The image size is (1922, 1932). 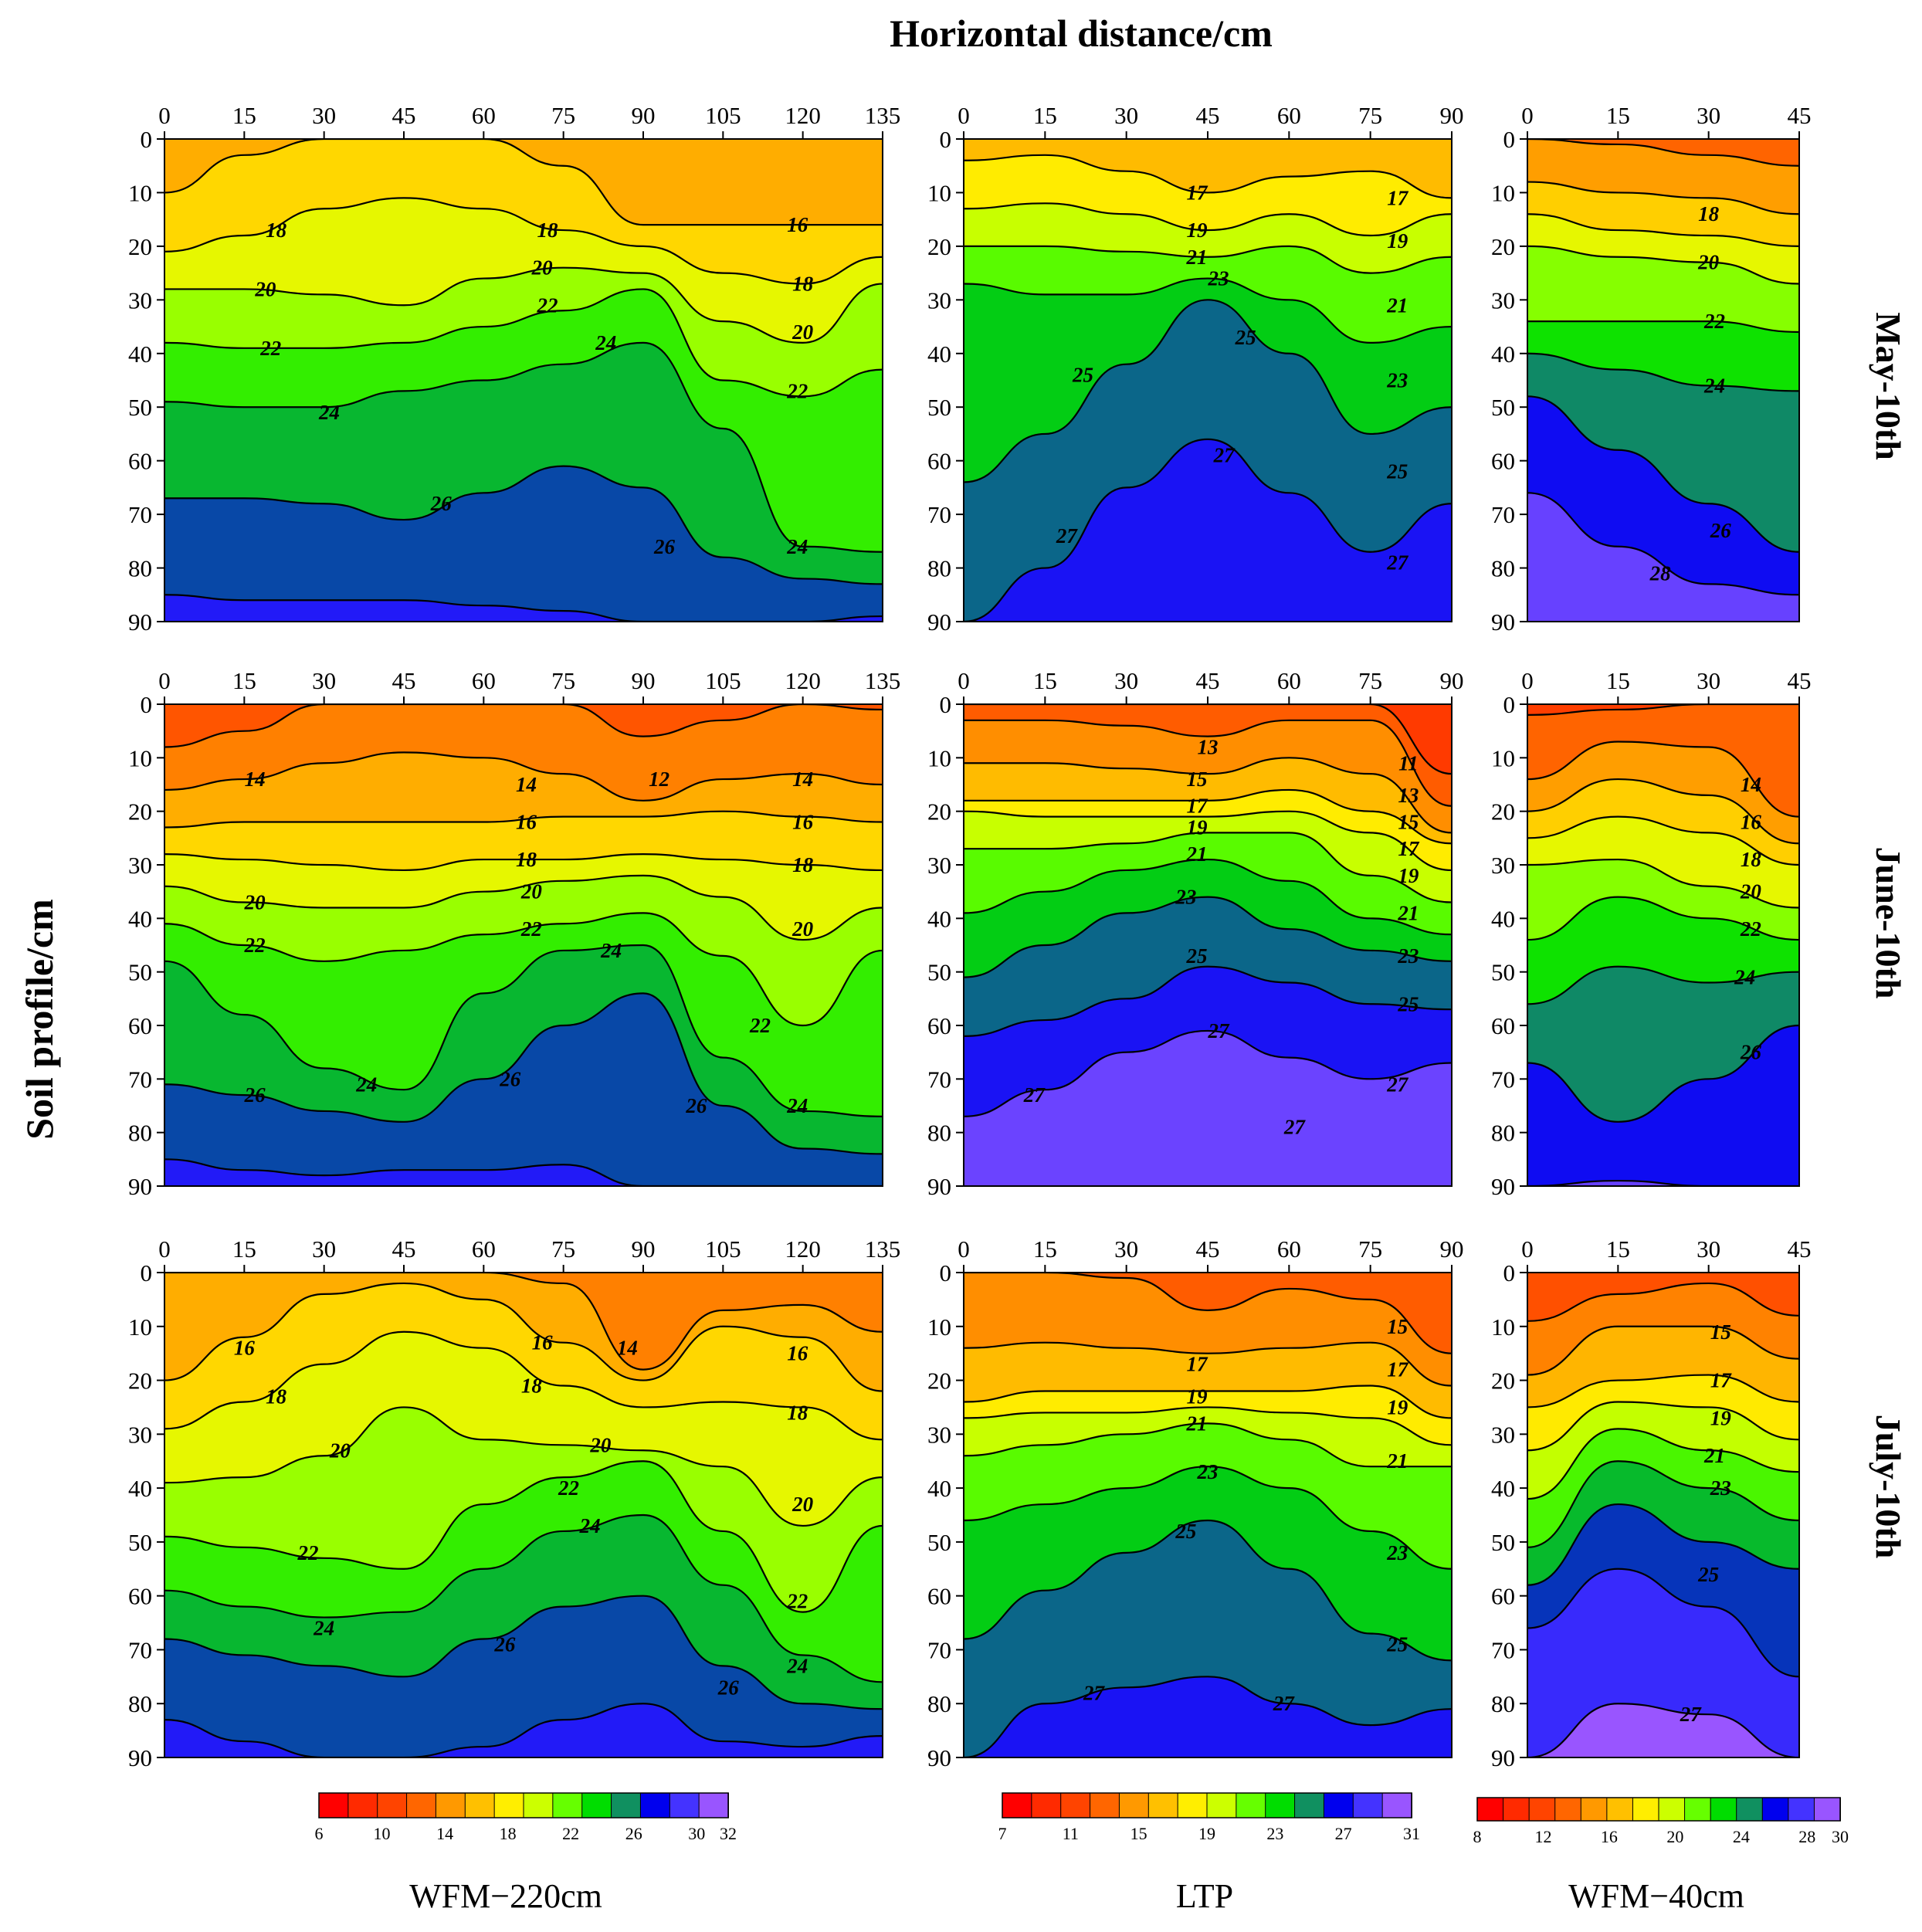 I want to click on colorbar-tick-label: 27, so click(x=1343, y=1833).